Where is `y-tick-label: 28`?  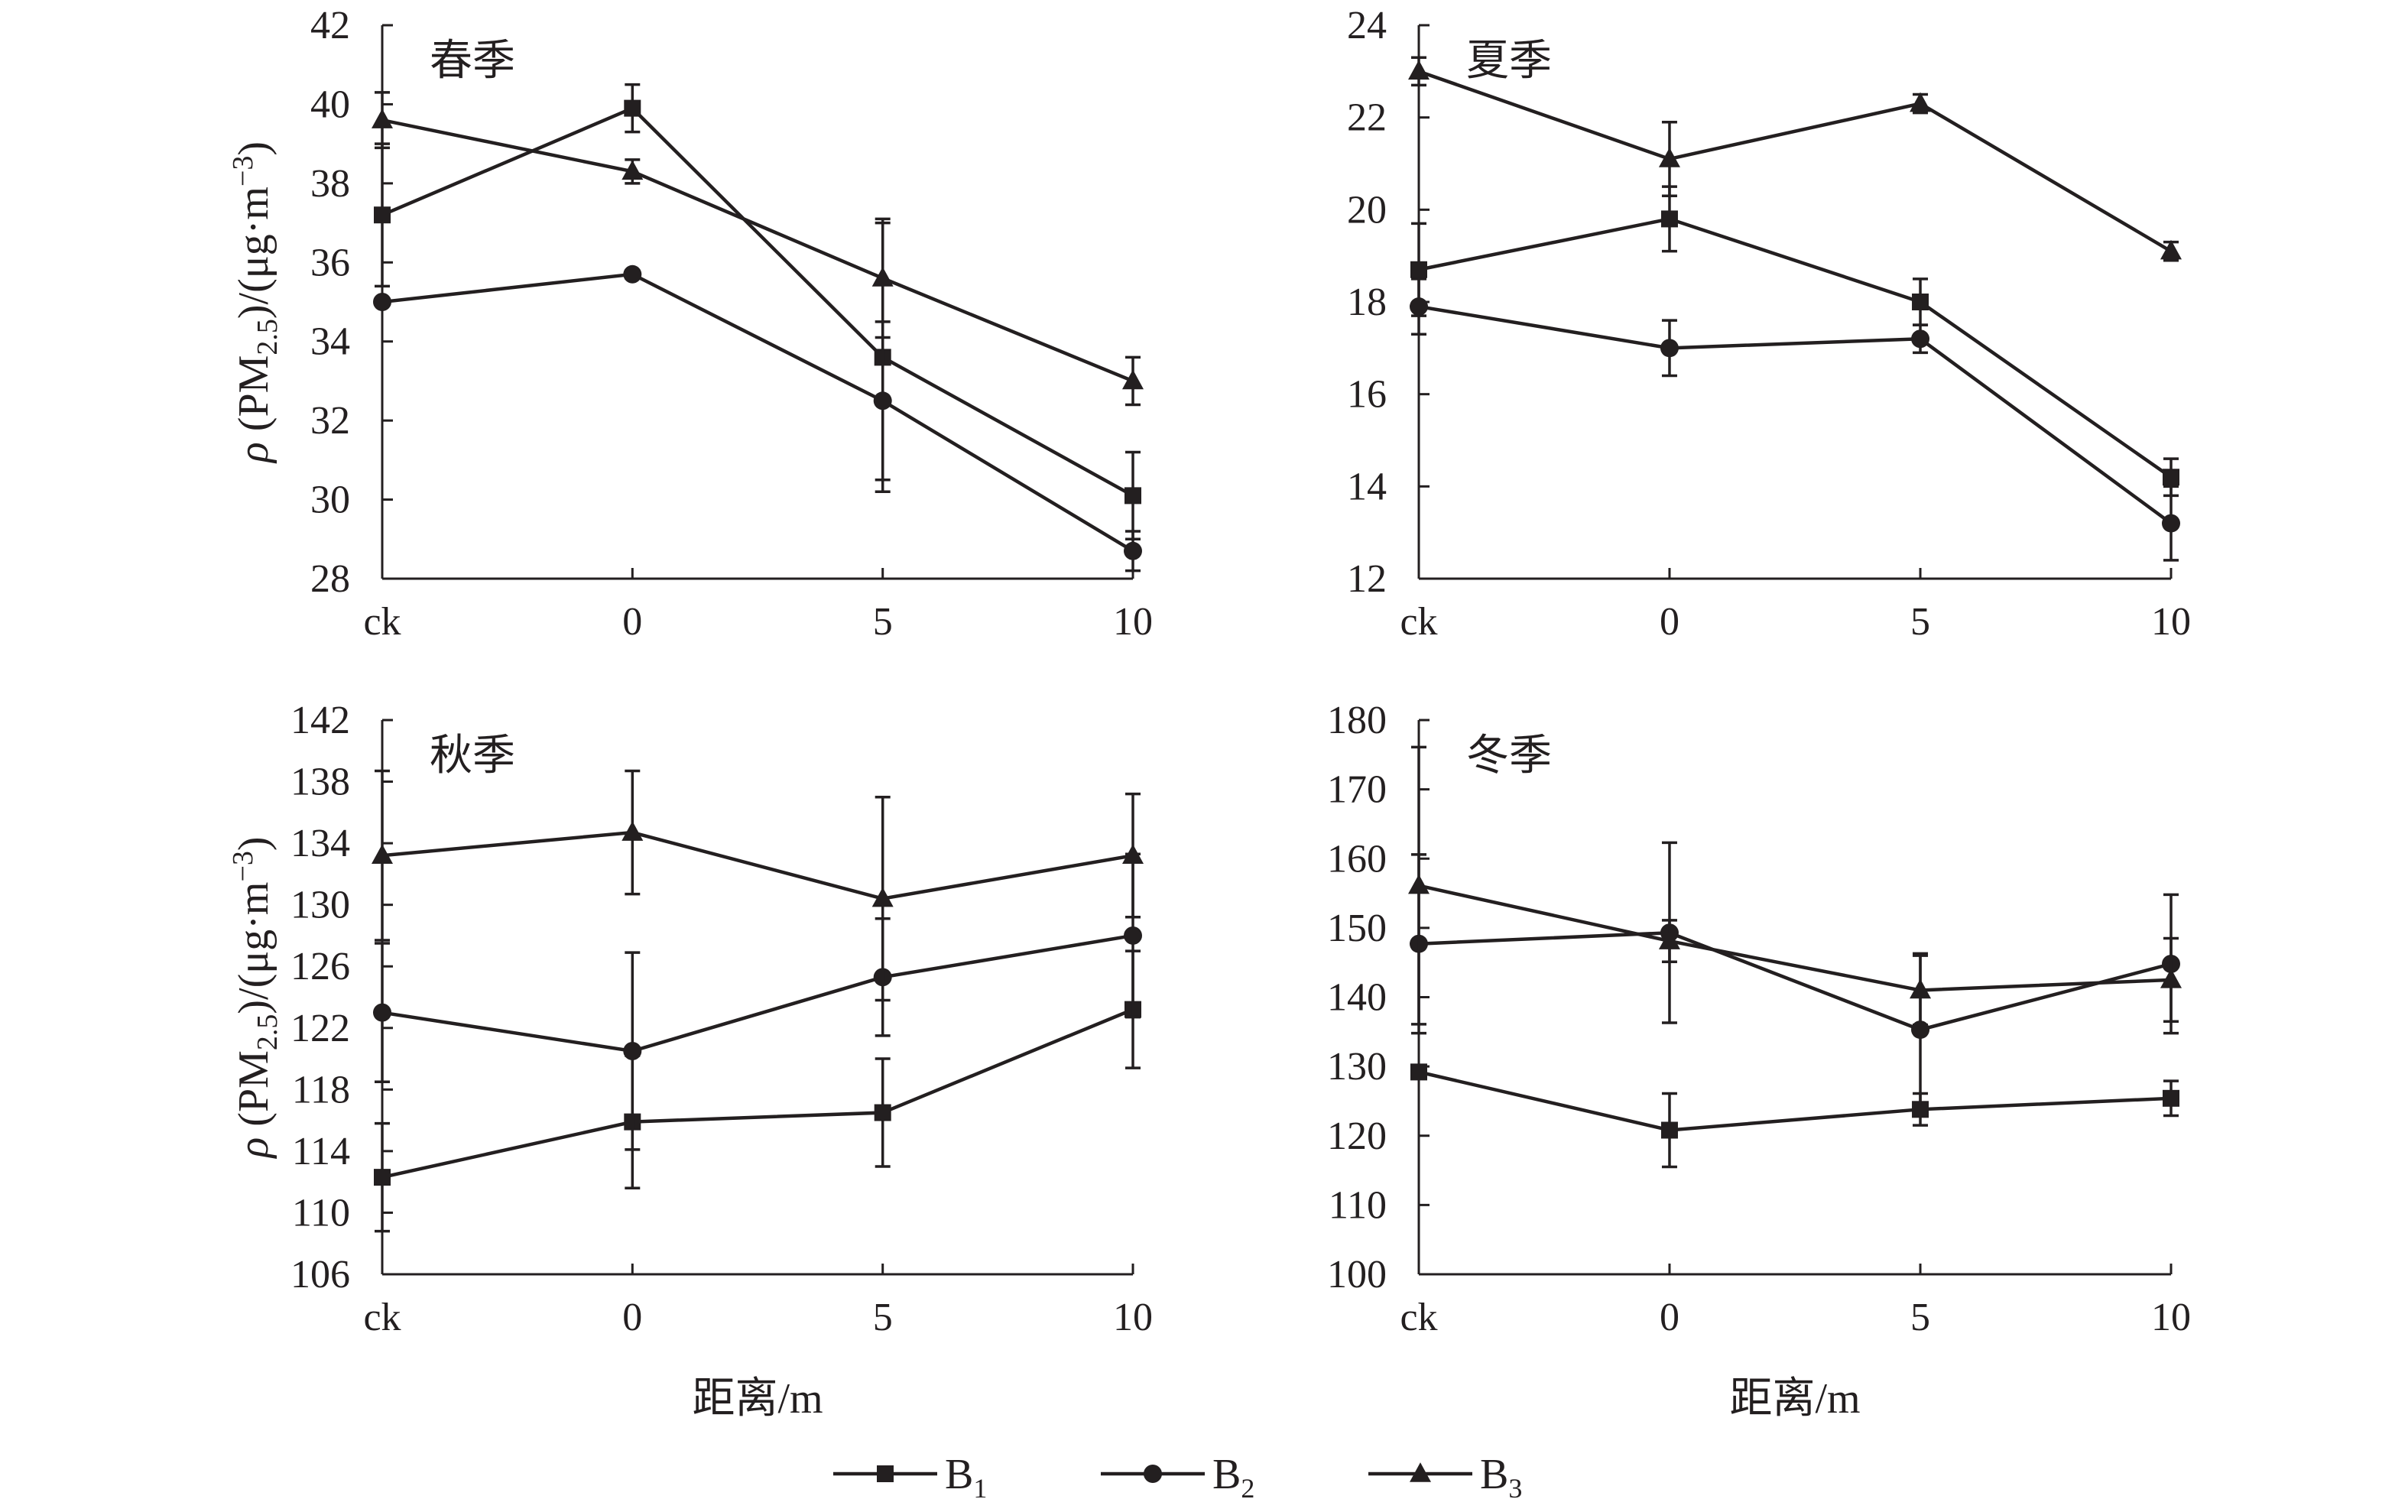
y-tick-label: 28 is located at coordinates (330, 579).